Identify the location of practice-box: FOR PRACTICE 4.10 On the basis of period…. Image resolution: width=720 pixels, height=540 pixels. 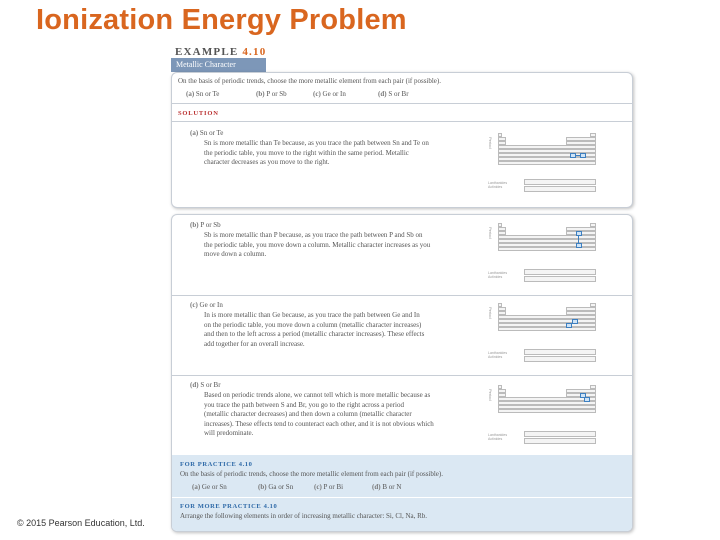
(402, 493).